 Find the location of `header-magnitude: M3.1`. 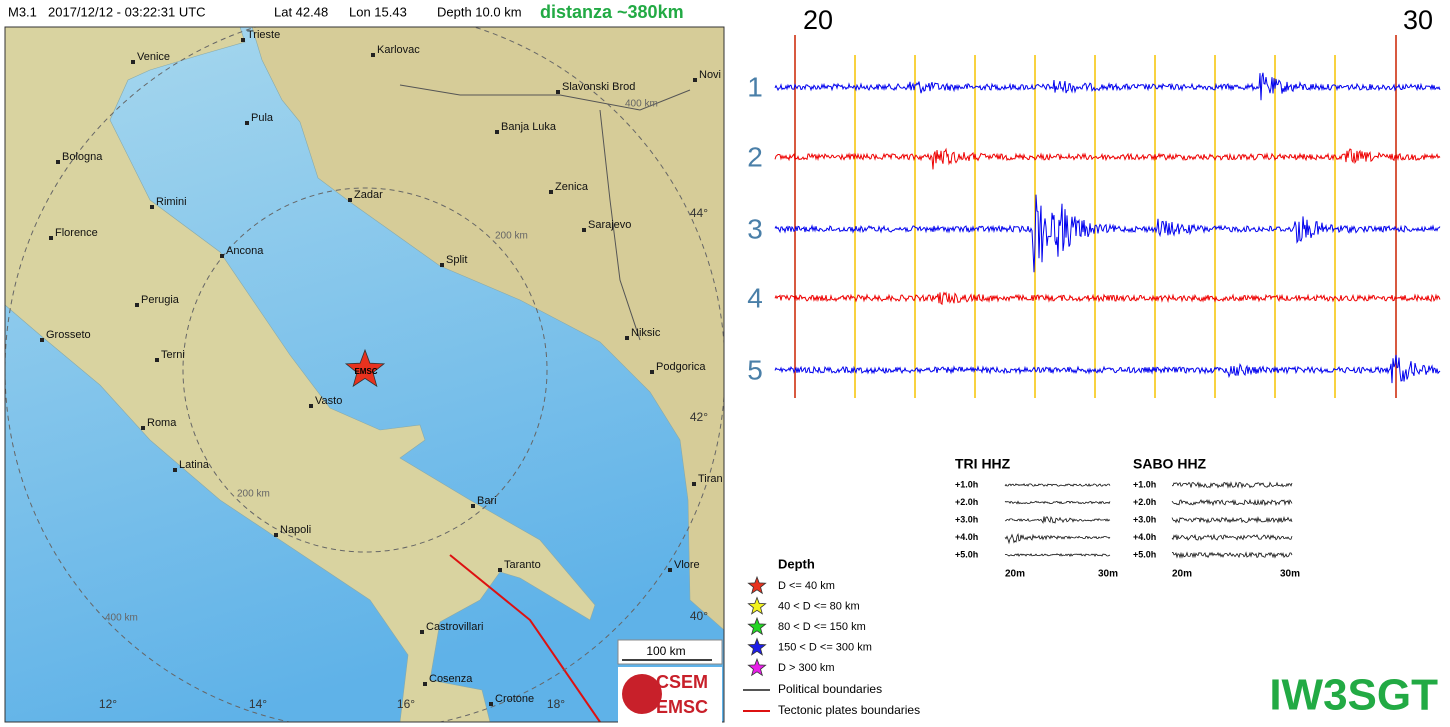

header-magnitude: M3.1 is located at coordinates (22, 11).